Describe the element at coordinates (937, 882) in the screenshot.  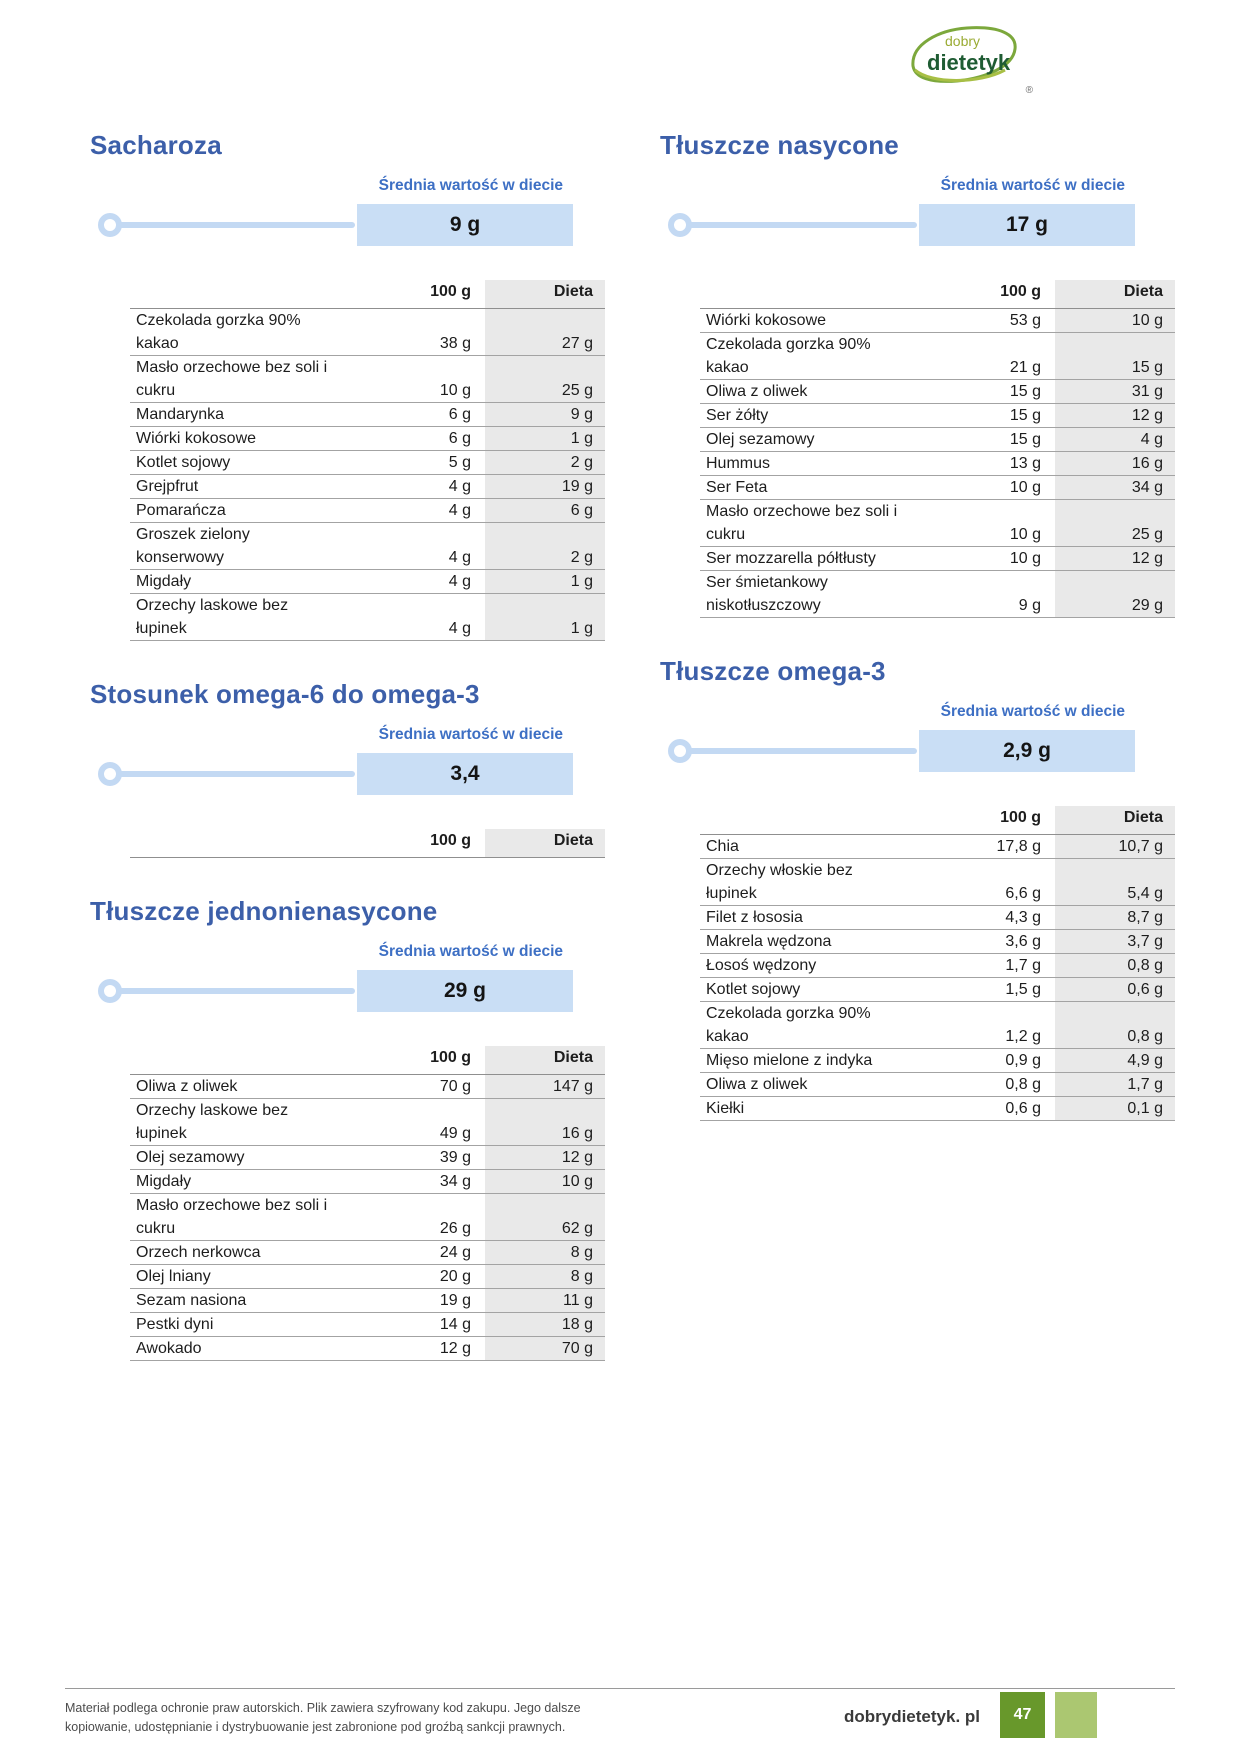
I see `table-row: Orzechy włoskie bez łupinek 6,6 g 5,4 g` at that location.